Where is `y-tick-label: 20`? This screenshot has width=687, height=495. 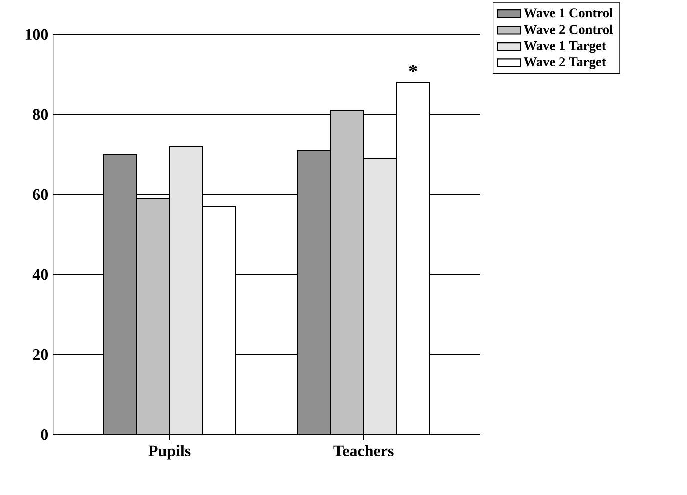
y-tick-label: 20 is located at coordinates (40, 354).